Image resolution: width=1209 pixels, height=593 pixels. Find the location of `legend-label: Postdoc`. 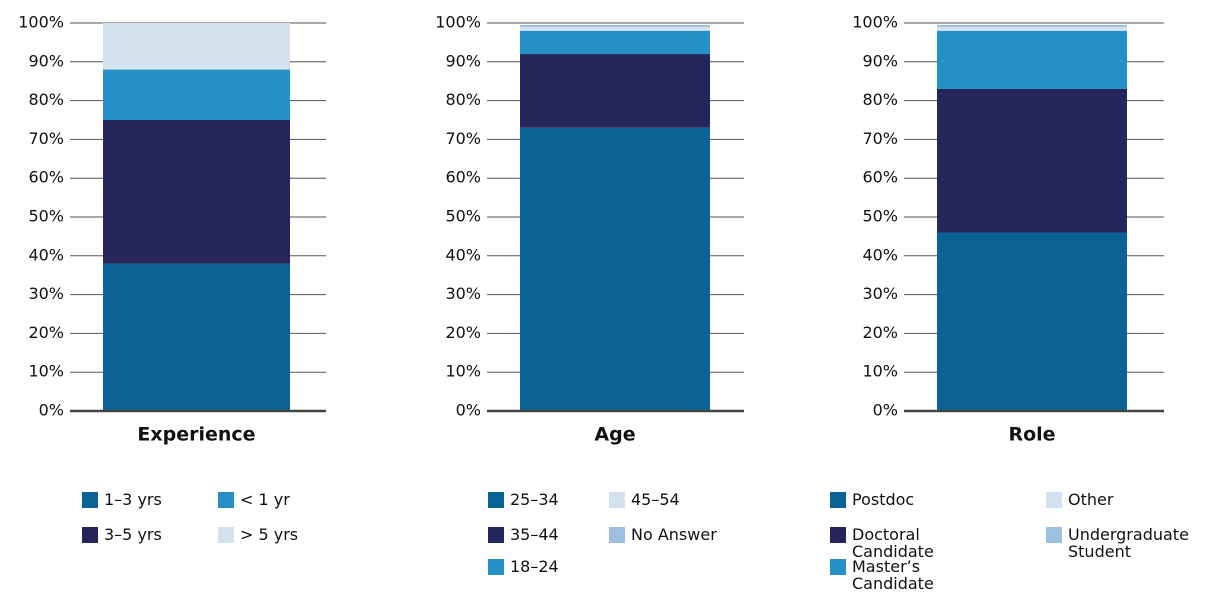

legend-label: Postdoc is located at coordinates (883, 499).